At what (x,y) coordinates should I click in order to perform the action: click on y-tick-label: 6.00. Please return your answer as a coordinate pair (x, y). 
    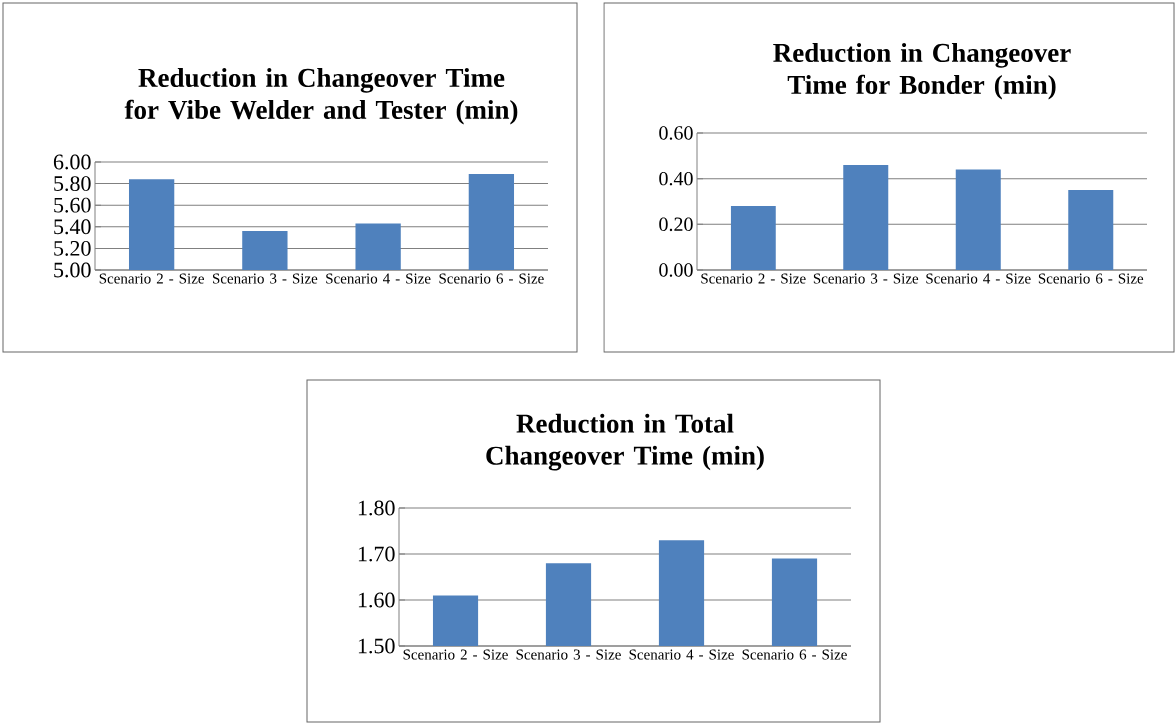
    Looking at the image, I should click on (72, 162).